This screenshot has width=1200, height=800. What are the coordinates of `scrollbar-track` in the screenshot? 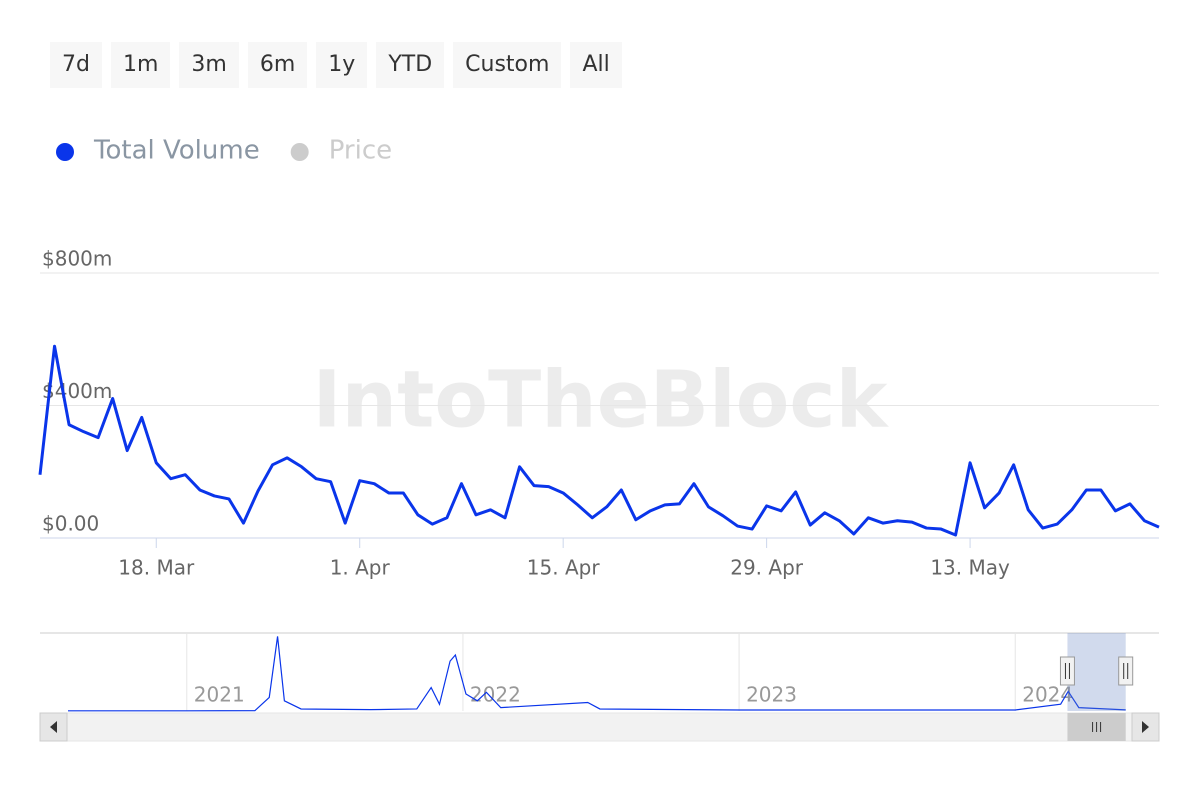 It's located at (599, 727).